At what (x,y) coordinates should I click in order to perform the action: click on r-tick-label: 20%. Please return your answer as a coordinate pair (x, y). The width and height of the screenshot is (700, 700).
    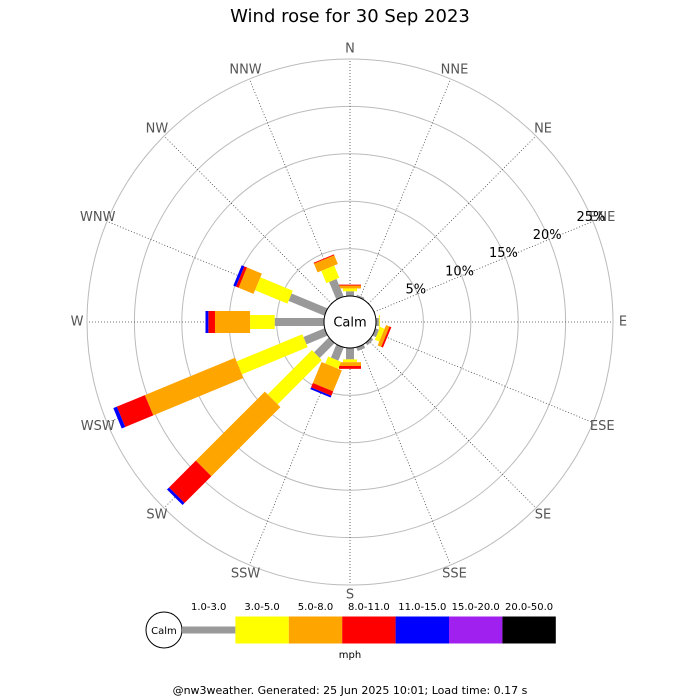
    Looking at the image, I should click on (547, 235).